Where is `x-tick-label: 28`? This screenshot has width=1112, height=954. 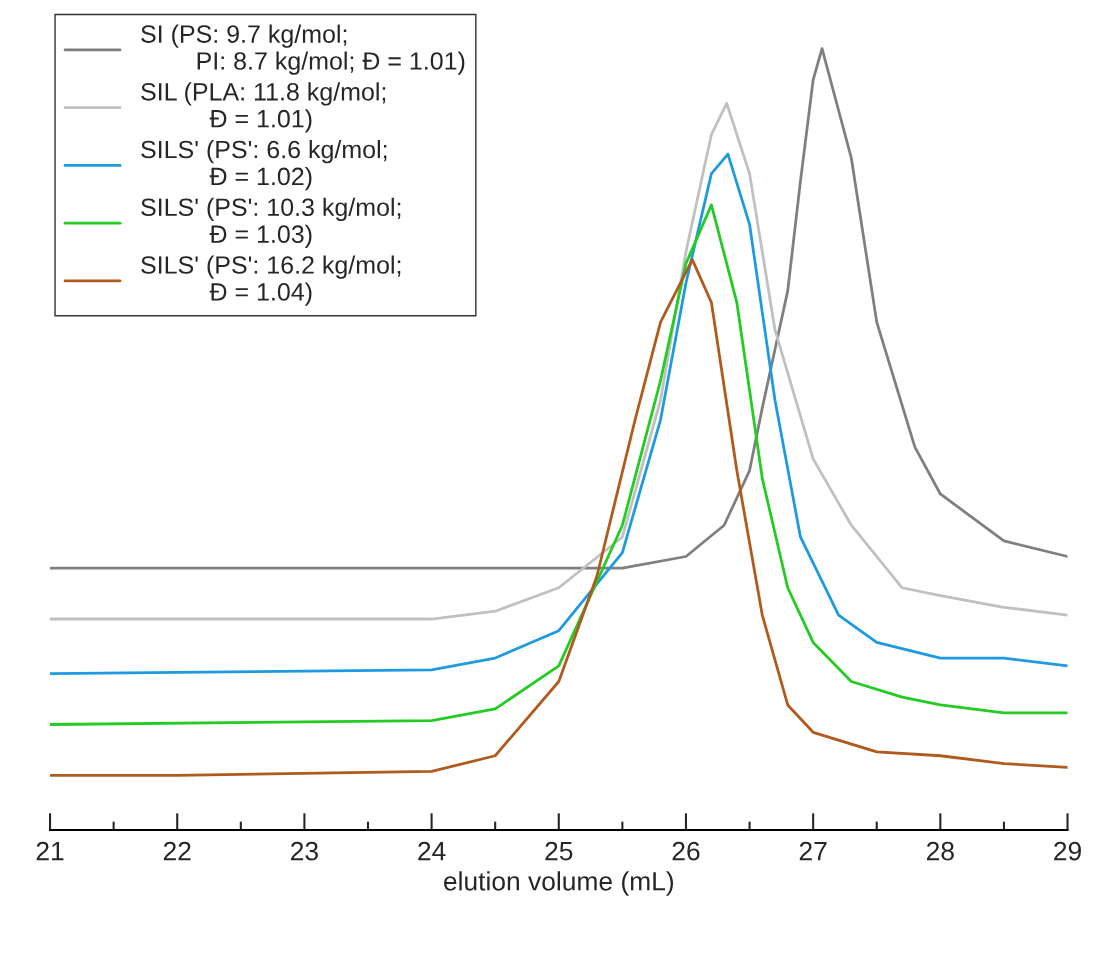 x-tick-label: 28 is located at coordinates (940, 851).